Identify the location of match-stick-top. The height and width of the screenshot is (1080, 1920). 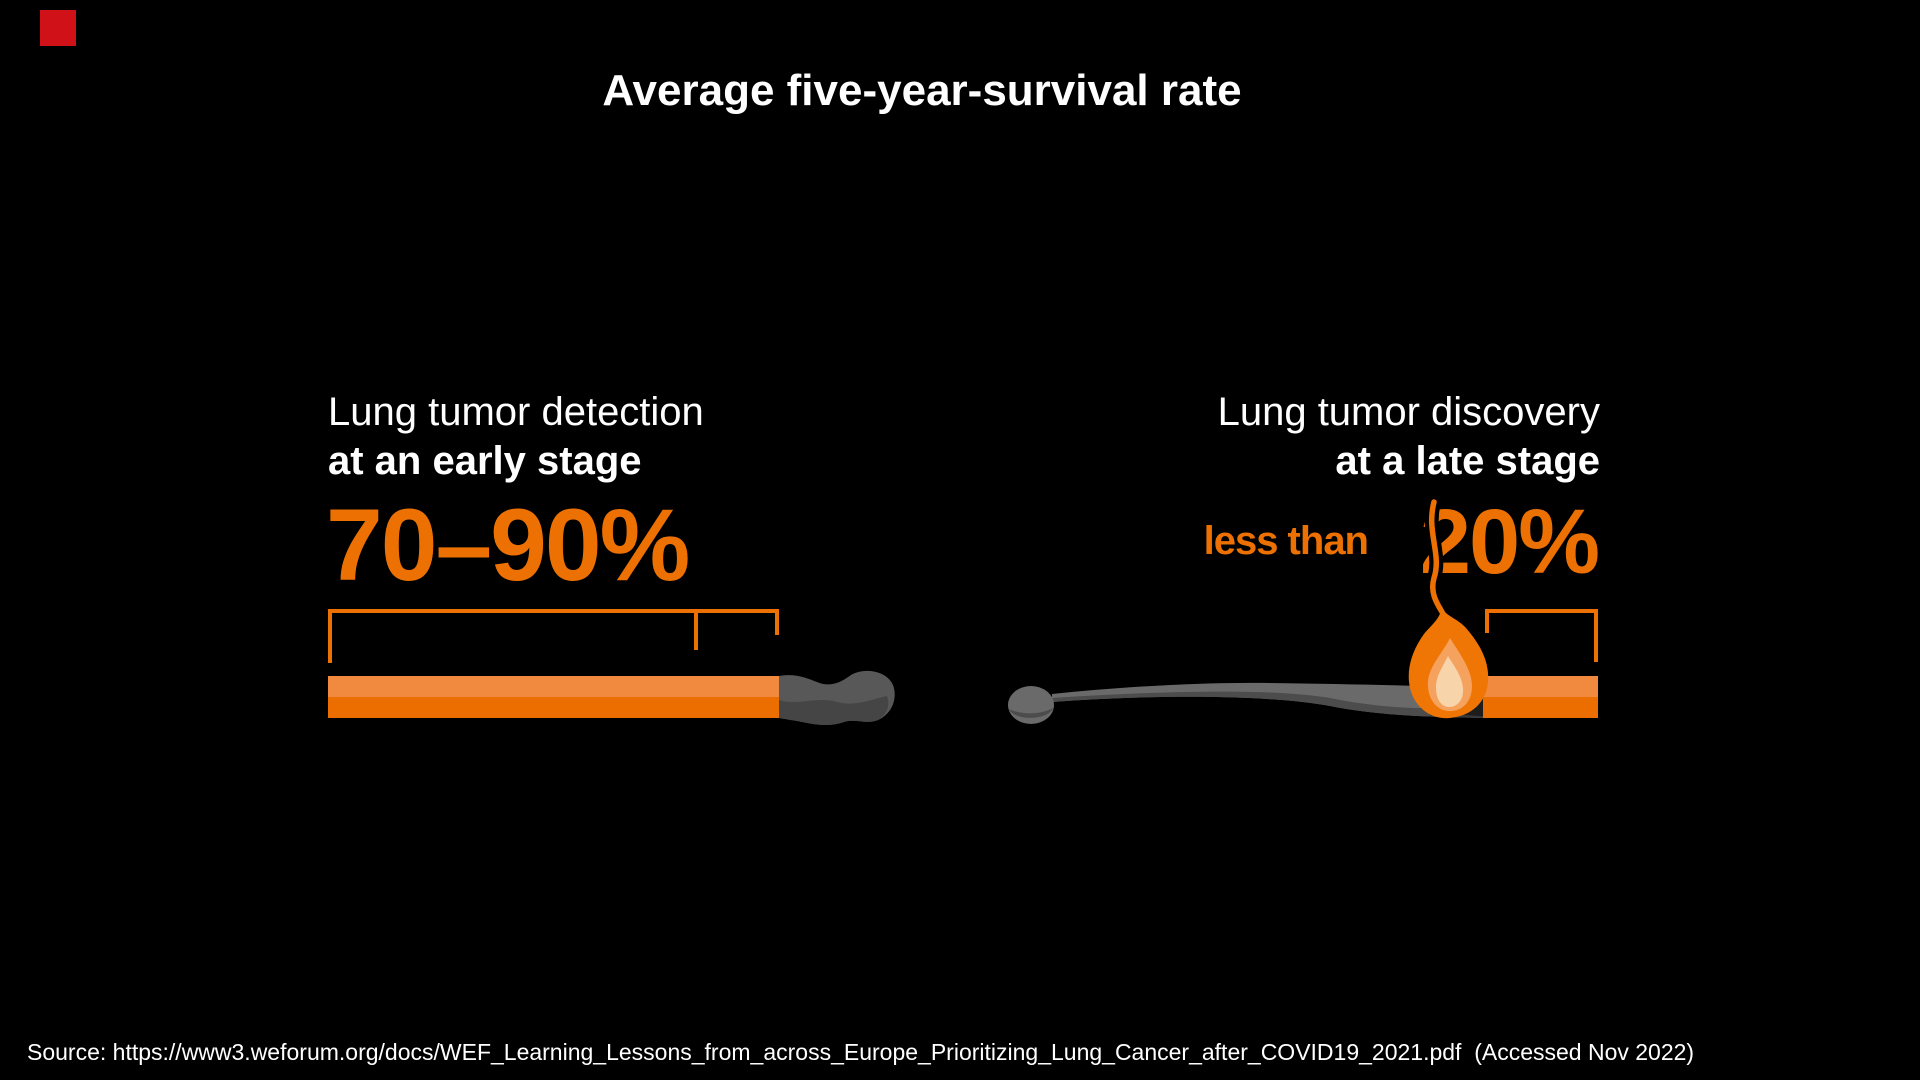
(553, 686).